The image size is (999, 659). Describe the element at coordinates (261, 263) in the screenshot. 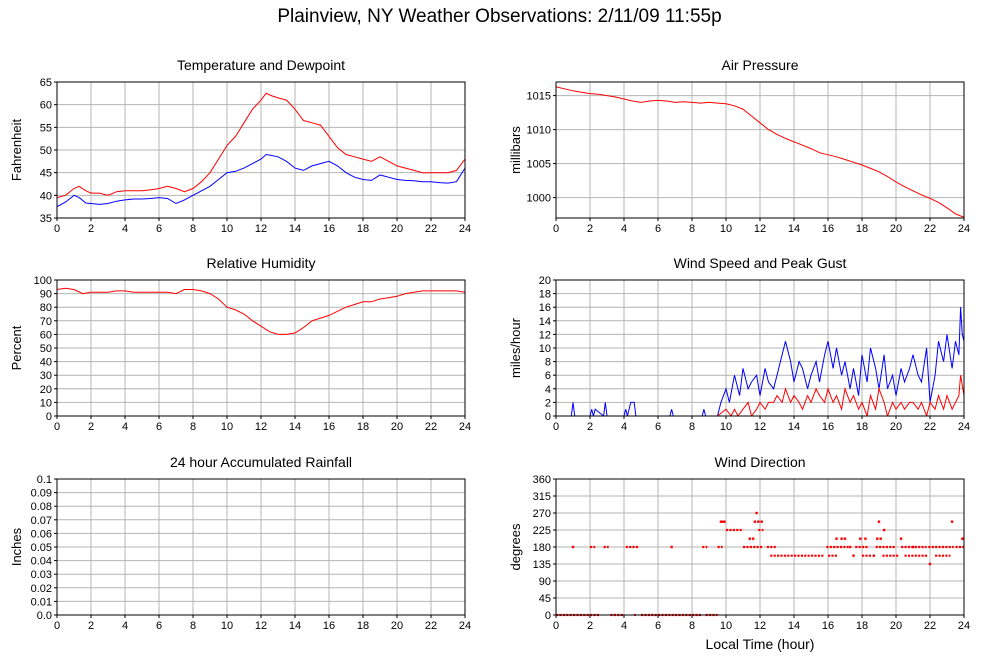

I see `chart-title: Relative Humidity` at that location.